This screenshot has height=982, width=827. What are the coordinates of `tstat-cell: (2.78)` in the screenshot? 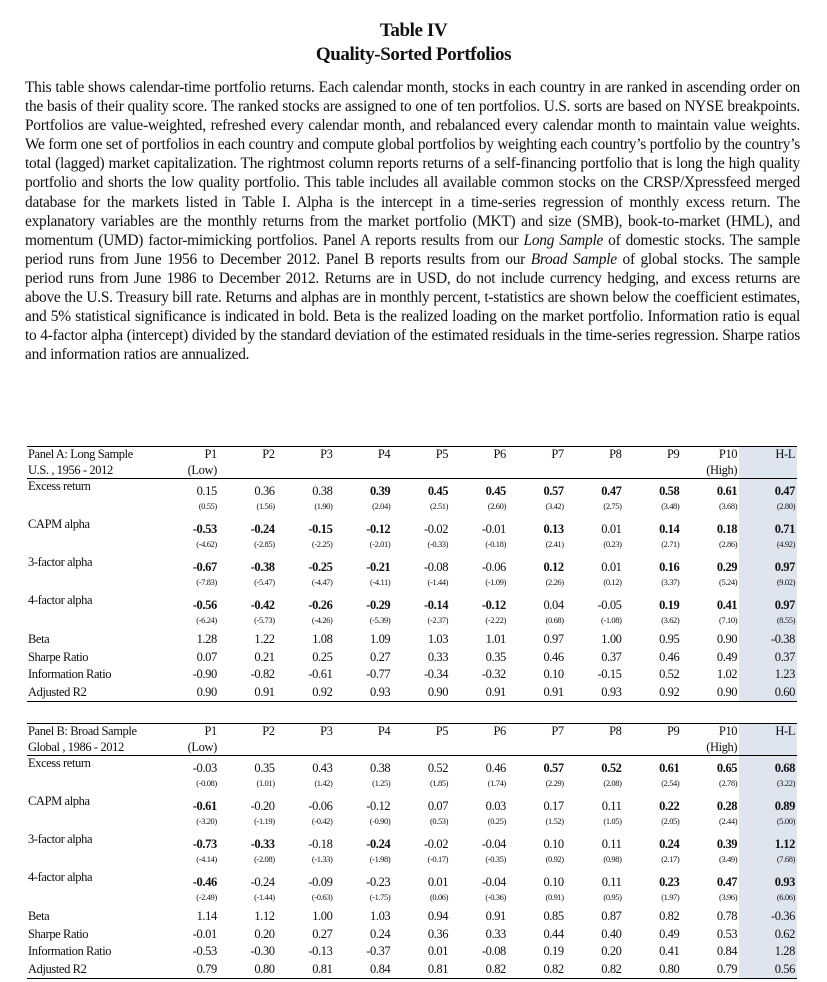 It's located at (728, 783).